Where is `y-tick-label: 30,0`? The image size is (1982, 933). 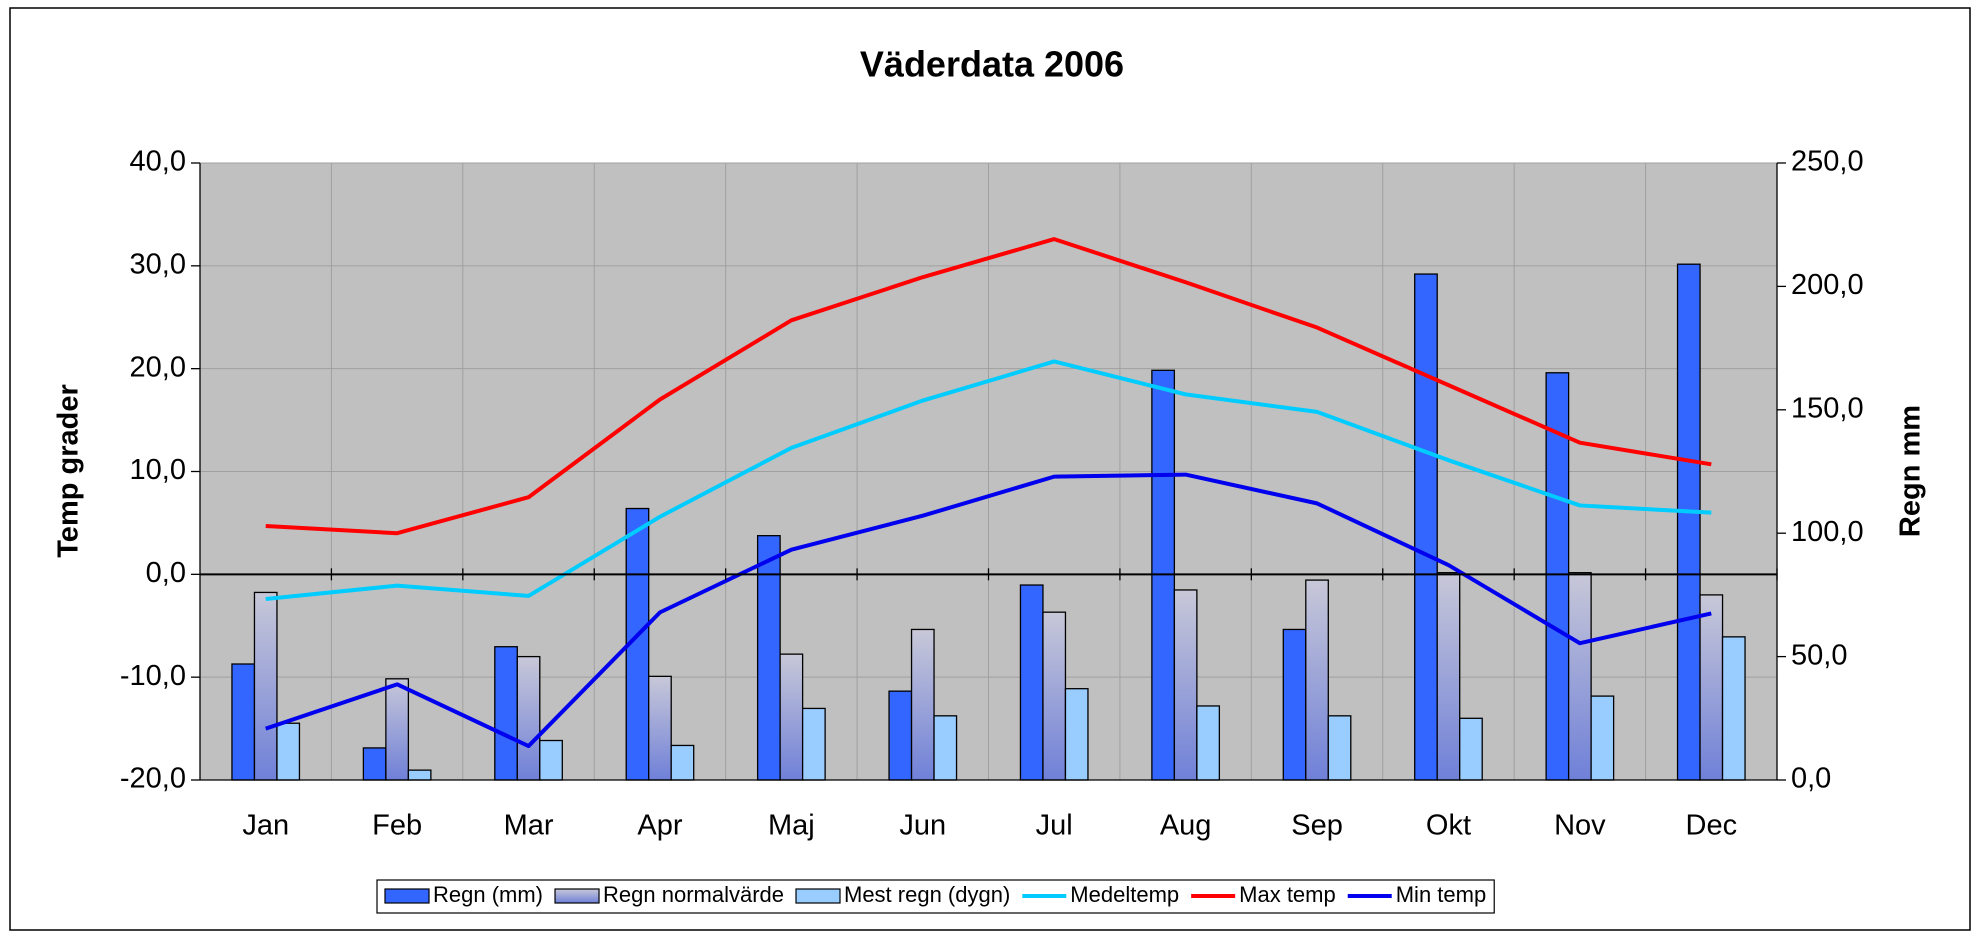 y-tick-label: 30,0 is located at coordinates (158, 264).